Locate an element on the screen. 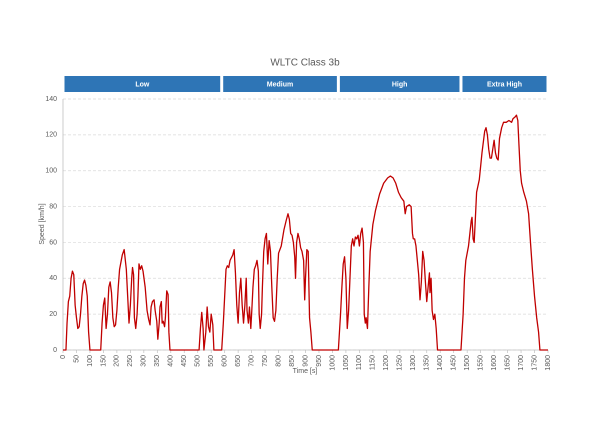 This screenshot has height=424, width=600. y-tick-label: 100 is located at coordinates (51, 171).